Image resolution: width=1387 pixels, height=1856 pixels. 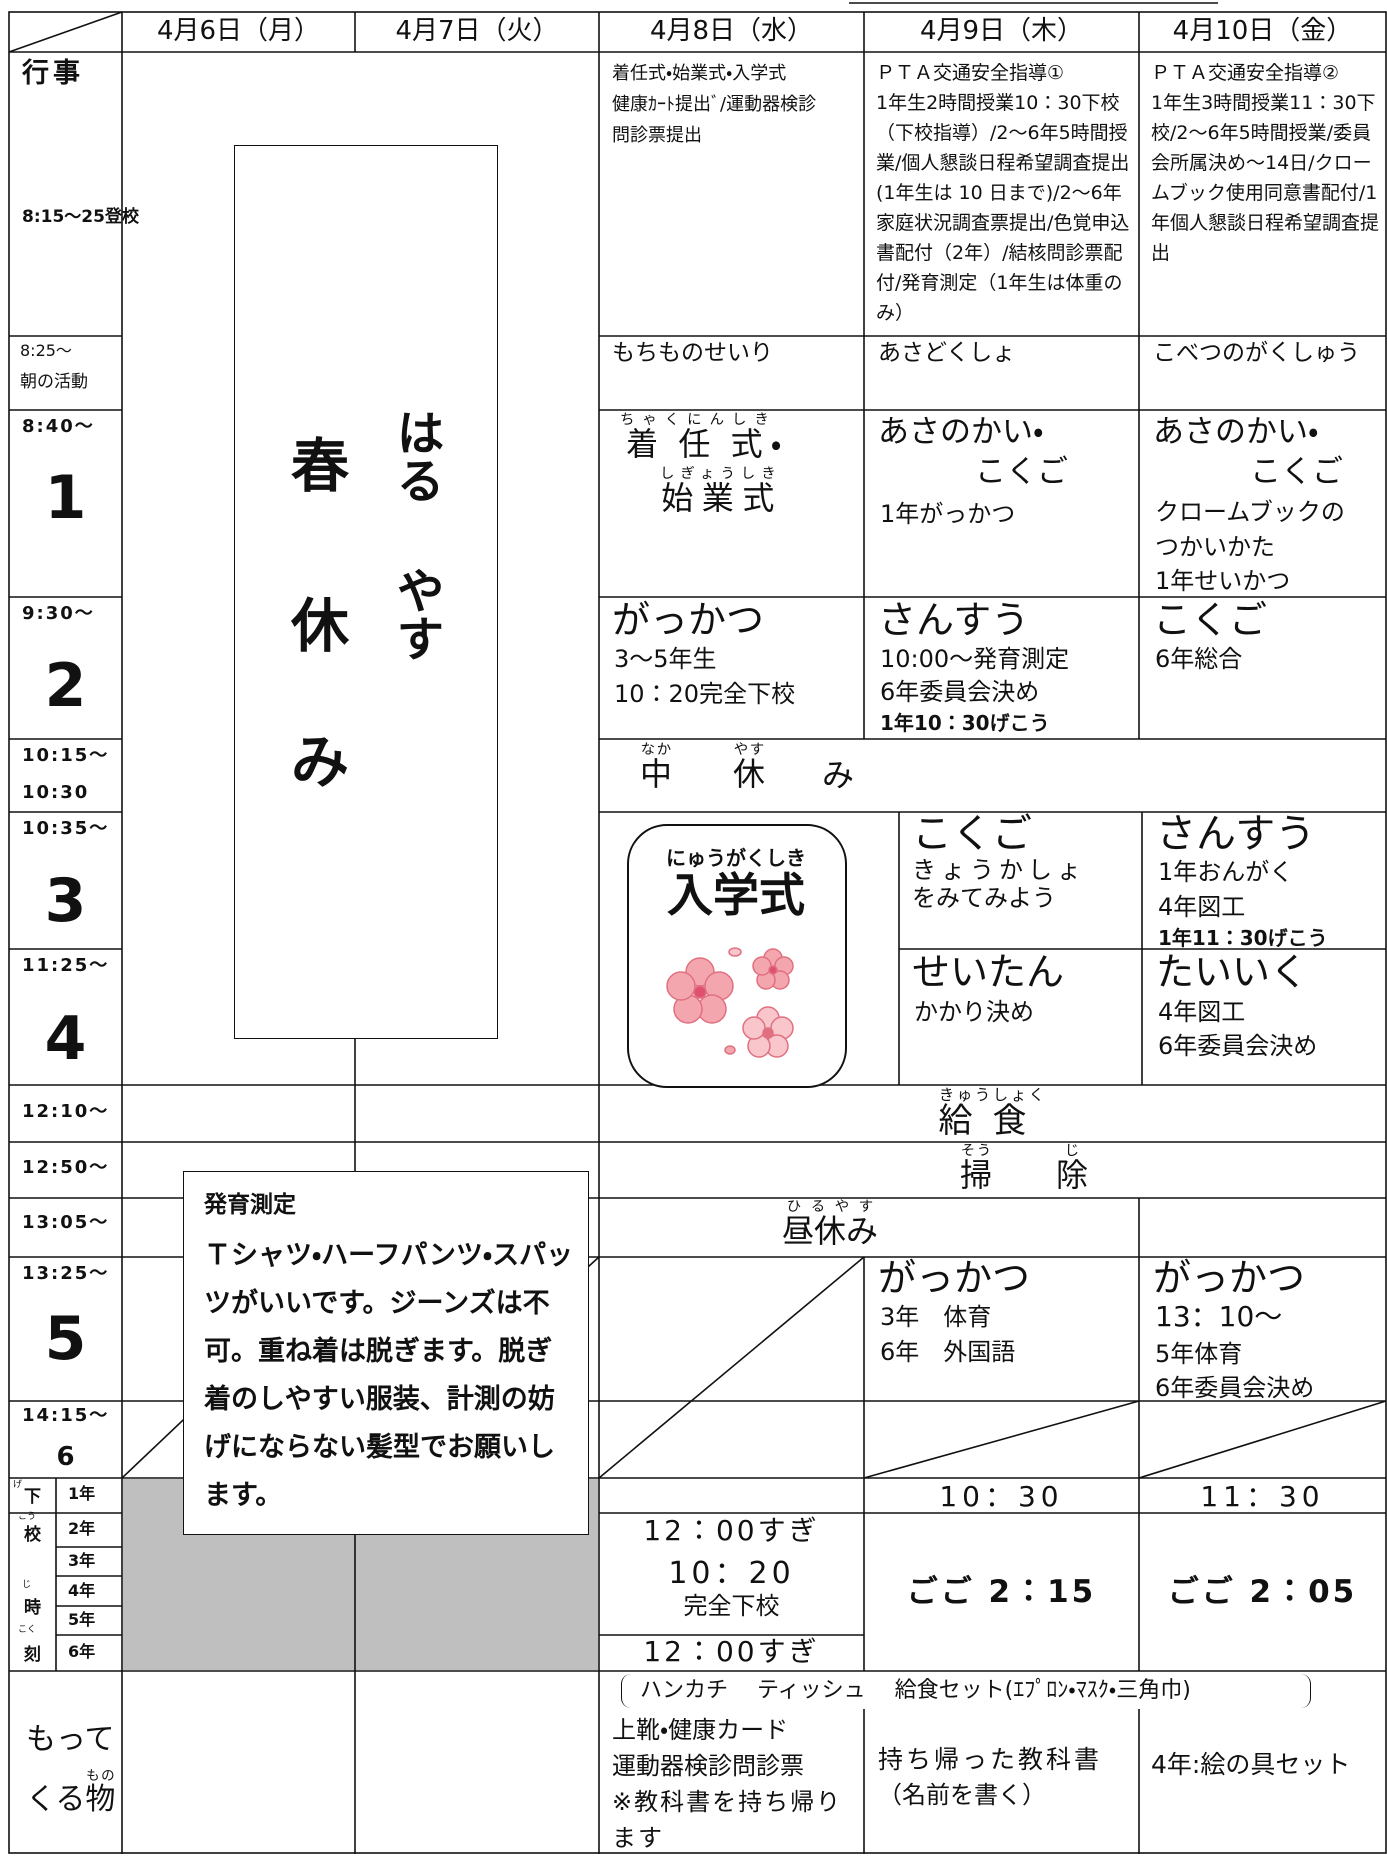 What do you see at coordinates (962, 1795) in the screenshot?
I see `belongings: （名前を書く）` at bounding box center [962, 1795].